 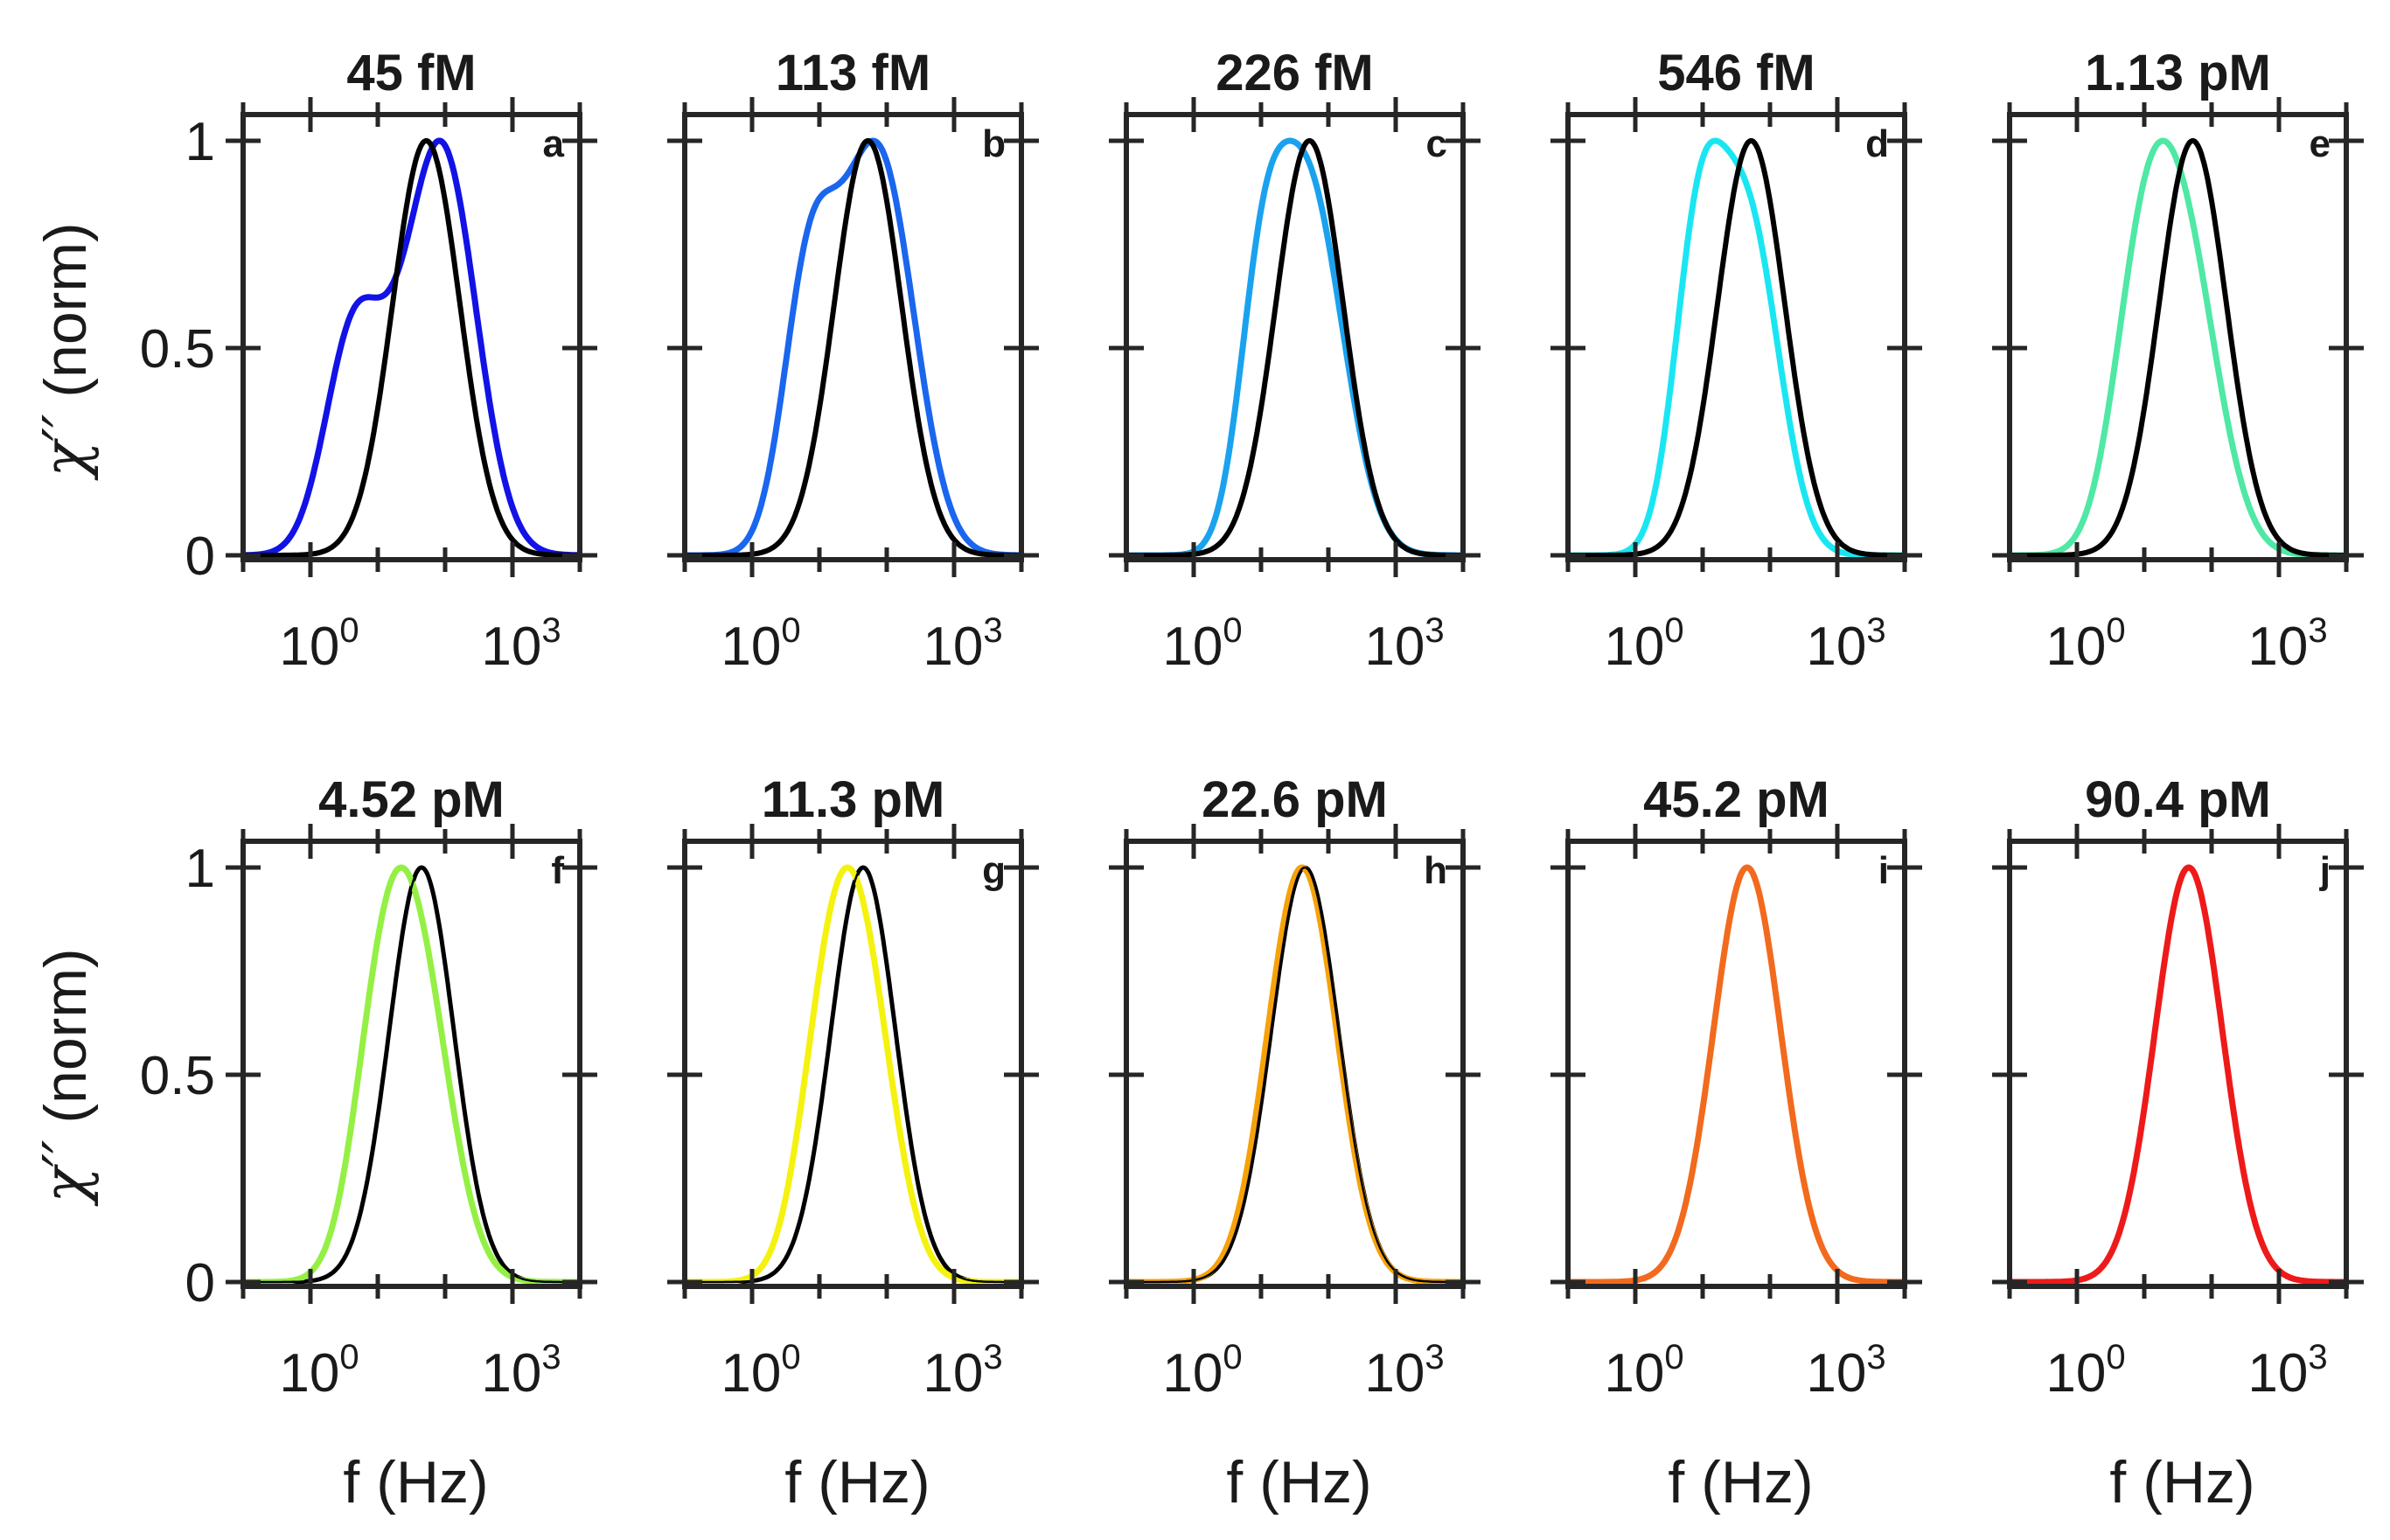 What do you see at coordinates (66, 714) in the screenshot?
I see `axis-labels: χ′′ (norm) χ′′ (norm)` at bounding box center [66, 714].